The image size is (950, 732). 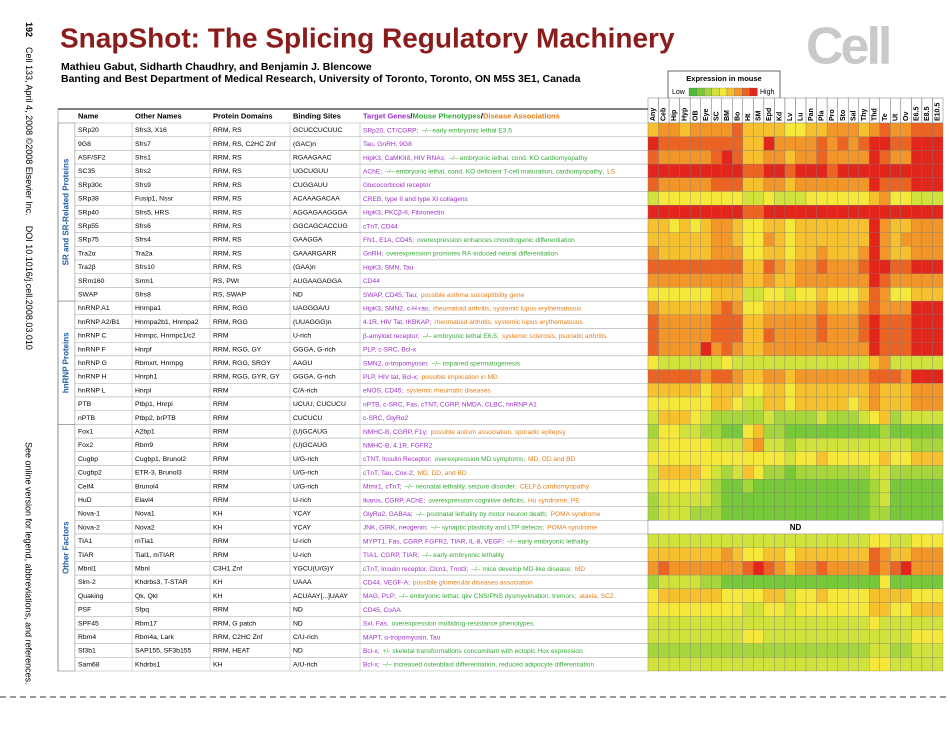 What do you see at coordinates (394, 500) in the screenshot?
I see `target-t: Ikaros, CGRP, AChE;` at bounding box center [394, 500].